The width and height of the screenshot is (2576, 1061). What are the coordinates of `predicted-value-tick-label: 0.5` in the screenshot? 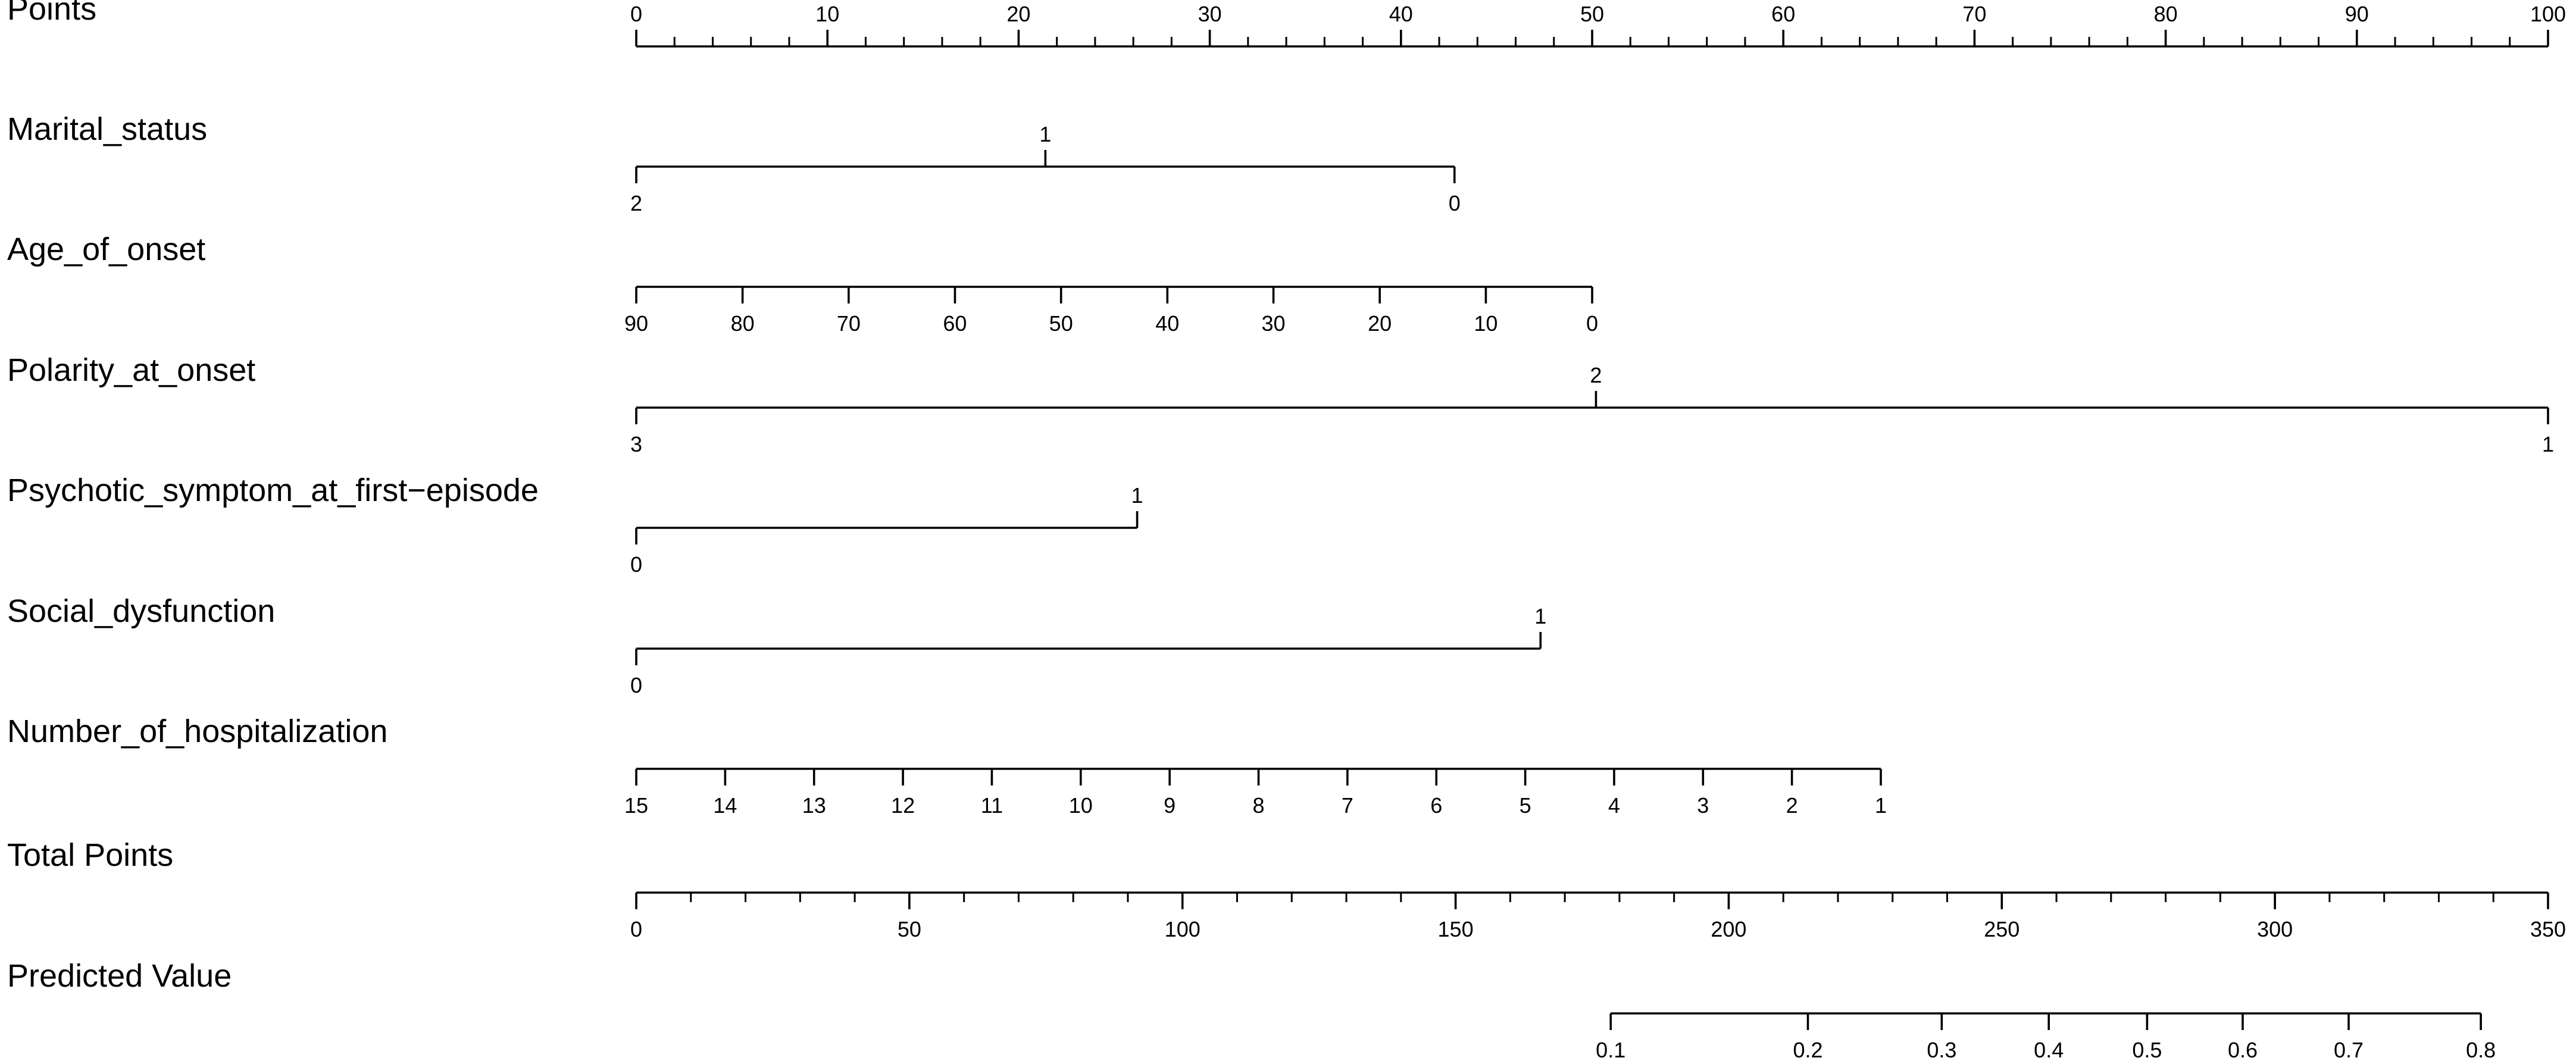 It's located at (2147, 1049).